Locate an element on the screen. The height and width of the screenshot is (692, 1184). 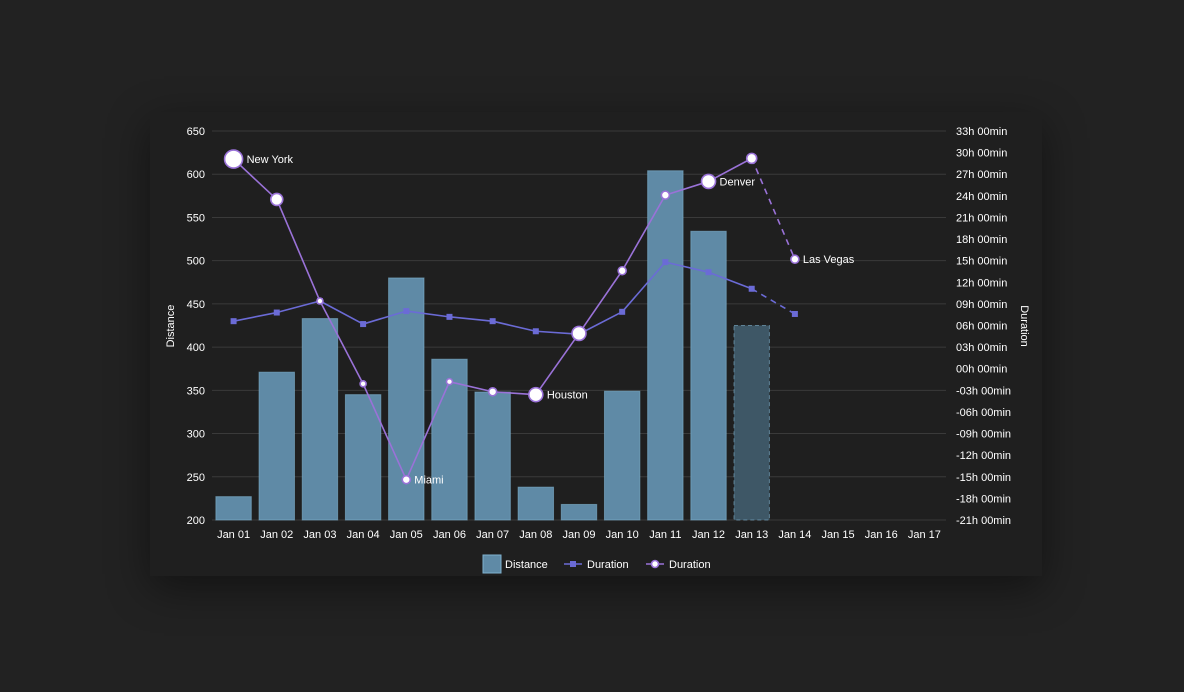
right-tick-label: 30h 00min is located at coordinates (981, 154).